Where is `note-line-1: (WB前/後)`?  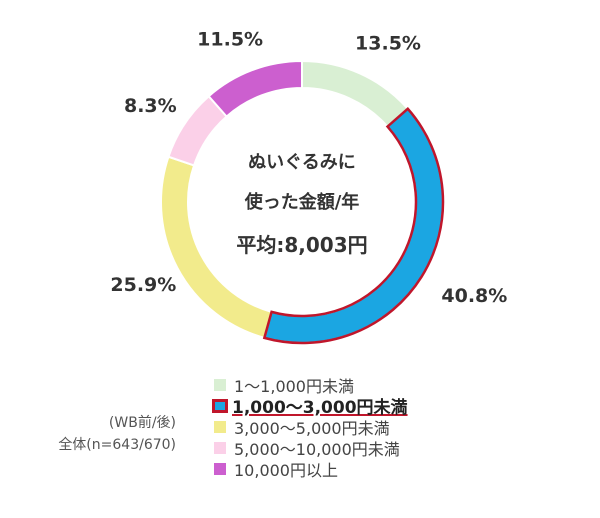 note-line-1: (WB前/後) is located at coordinates (142, 423).